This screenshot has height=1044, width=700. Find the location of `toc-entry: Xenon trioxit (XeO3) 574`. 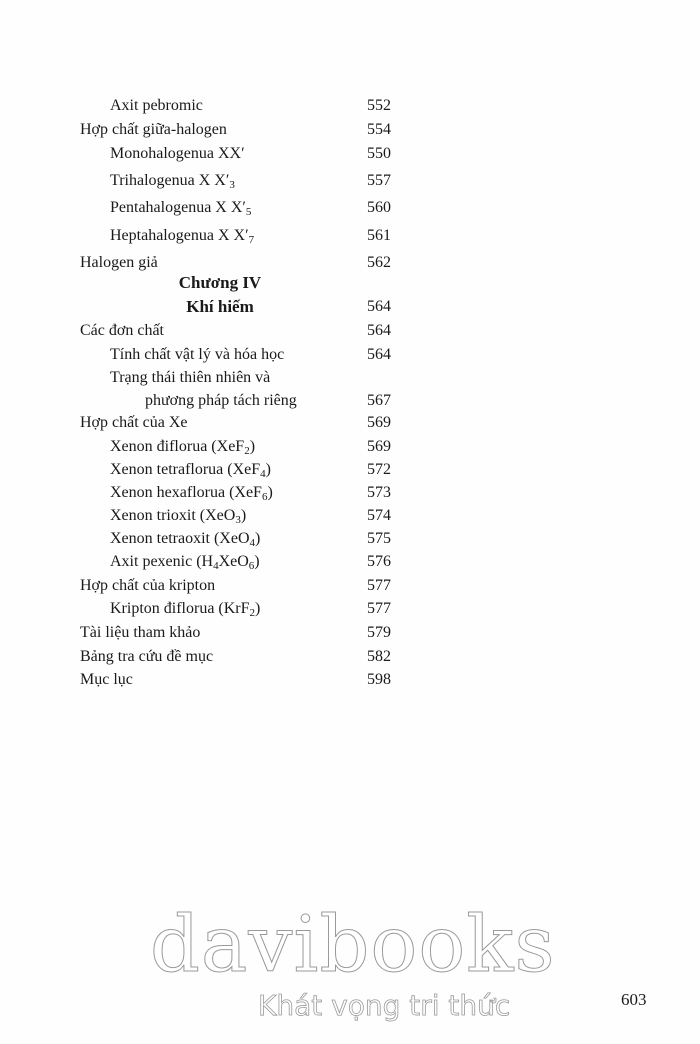

toc-entry: Xenon trioxit (XeO3) 574 is located at coordinates (200, 516).